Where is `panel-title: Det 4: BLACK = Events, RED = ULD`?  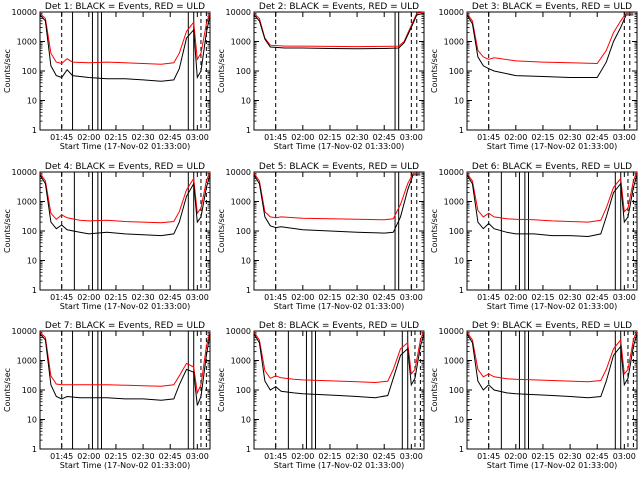
panel-title: Det 4: BLACK = Events, RED = ULD is located at coordinates (125, 167).